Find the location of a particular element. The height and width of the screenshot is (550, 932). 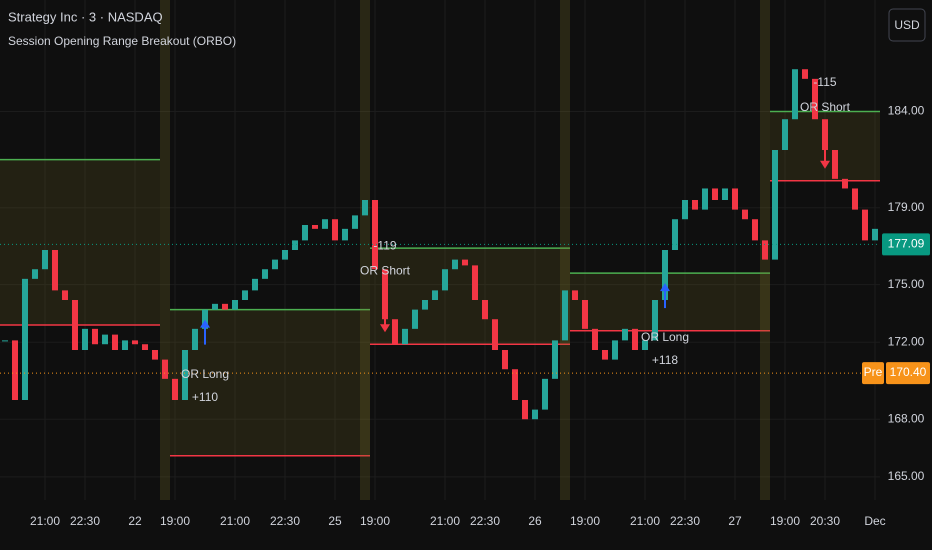

y-tick-label: 175.00 is located at coordinates (906, 284).